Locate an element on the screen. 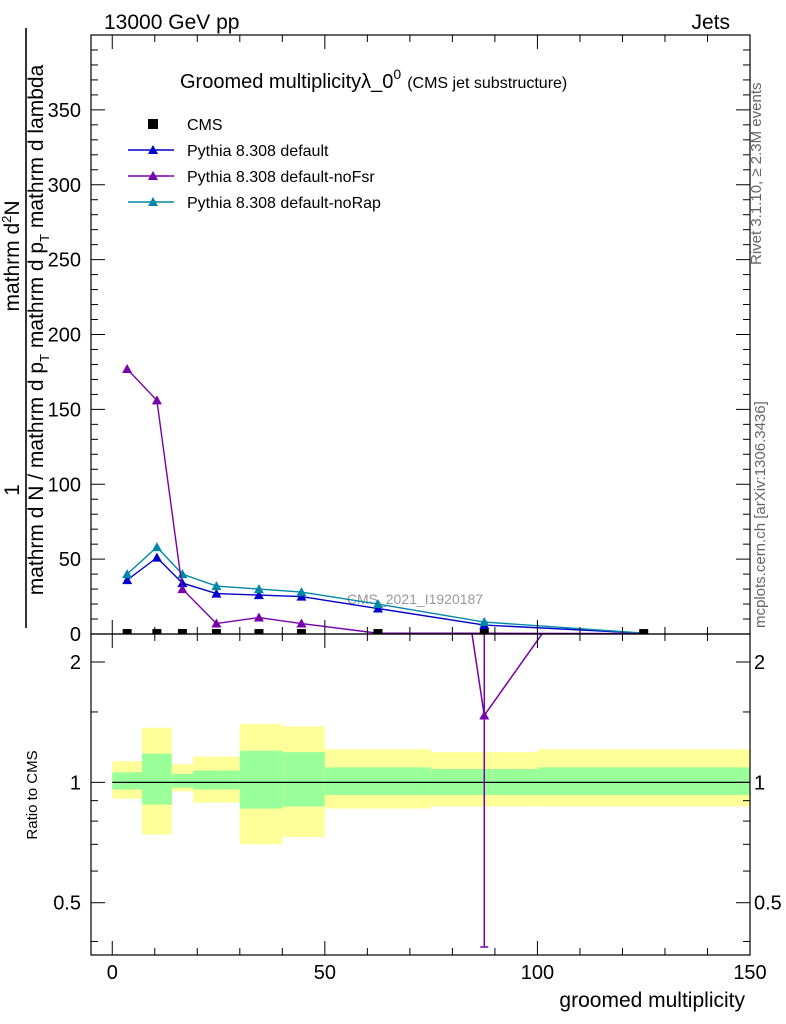  ratio-uncertainty-bands is located at coordinates (431, 784).